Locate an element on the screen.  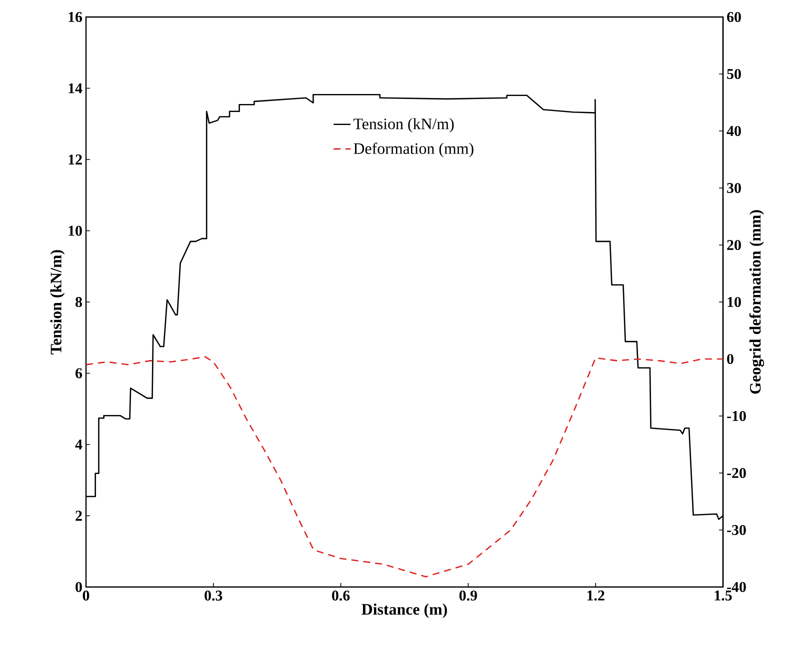
y2-axis-title: Geogrid deformation (mm) is located at coordinates (756, 302).